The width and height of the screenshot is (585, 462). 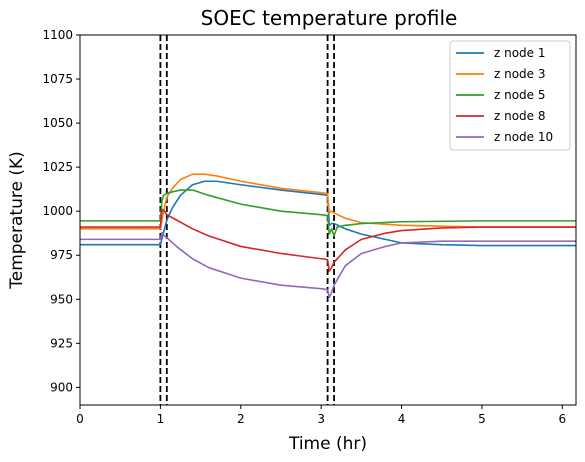 I want to click on legend-box, so click(x=510, y=95).